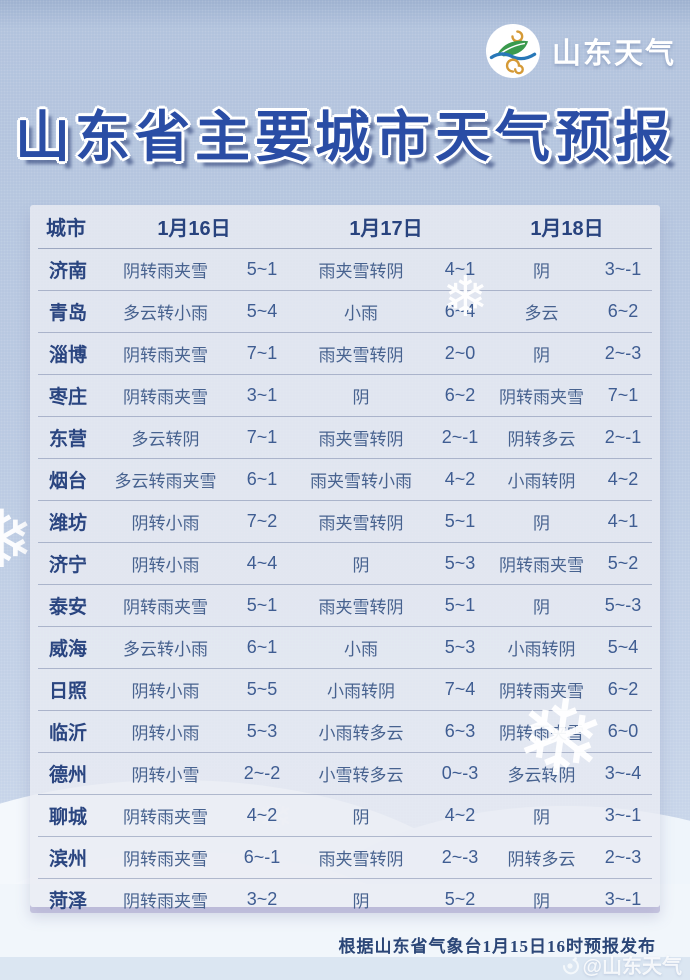  What do you see at coordinates (567, 229) in the screenshot?
I see `date-header-jan18: 1月18日` at bounding box center [567, 229].